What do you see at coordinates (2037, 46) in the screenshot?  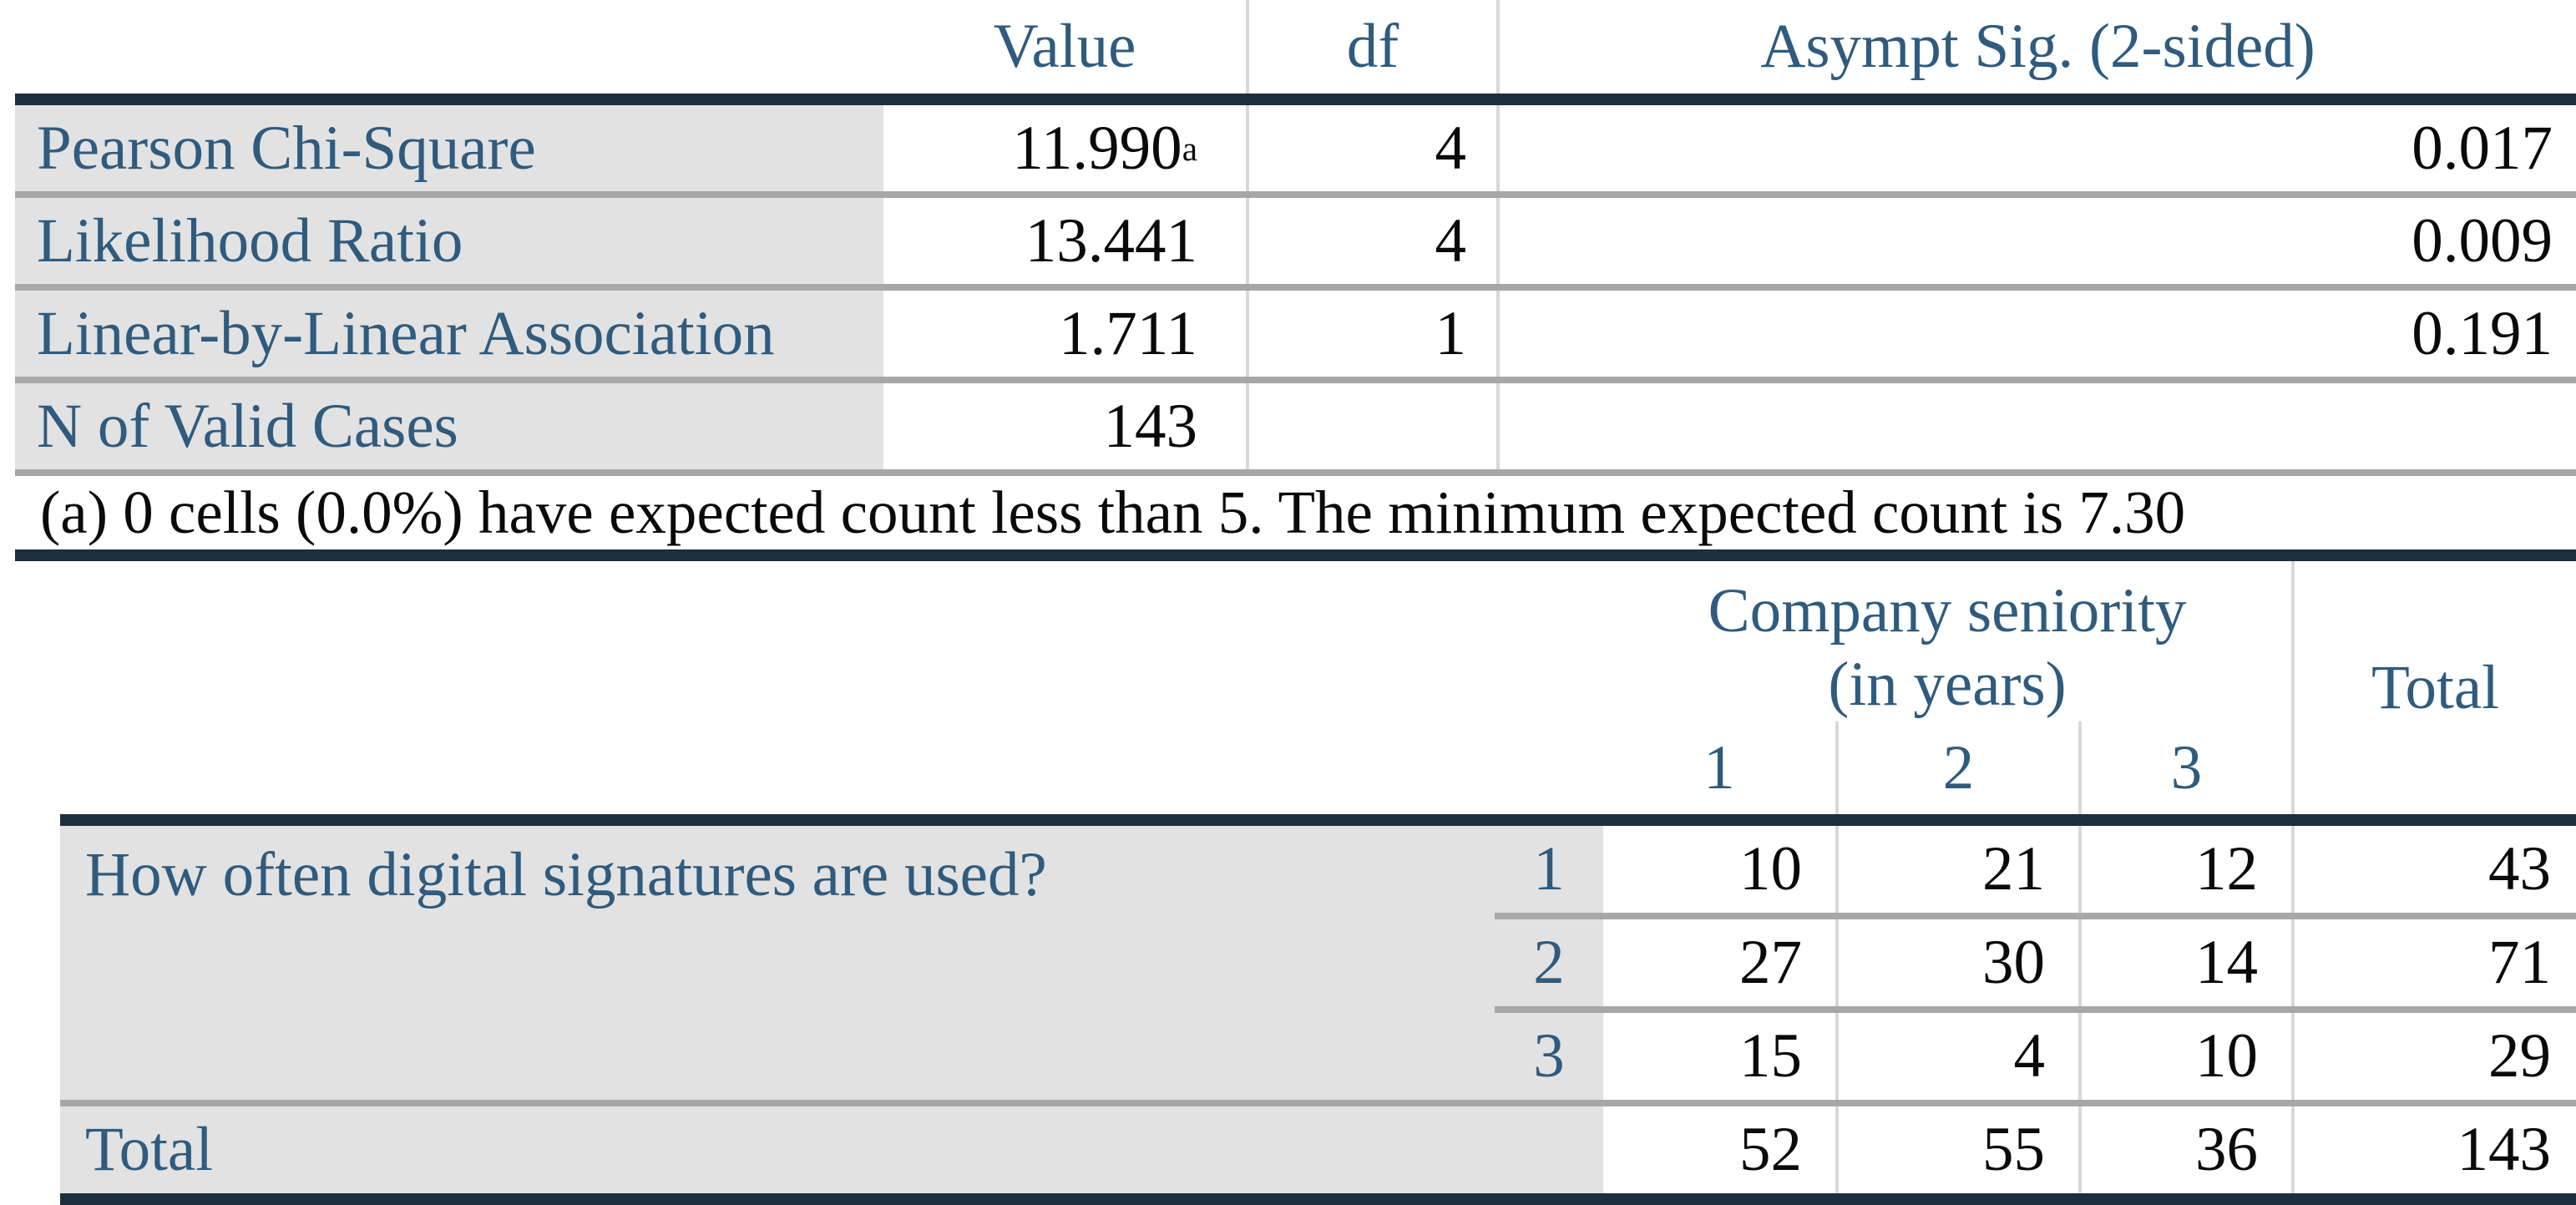 I see `header-asympt-sig: Asympt Sig. (2-sided)` at bounding box center [2037, 46].